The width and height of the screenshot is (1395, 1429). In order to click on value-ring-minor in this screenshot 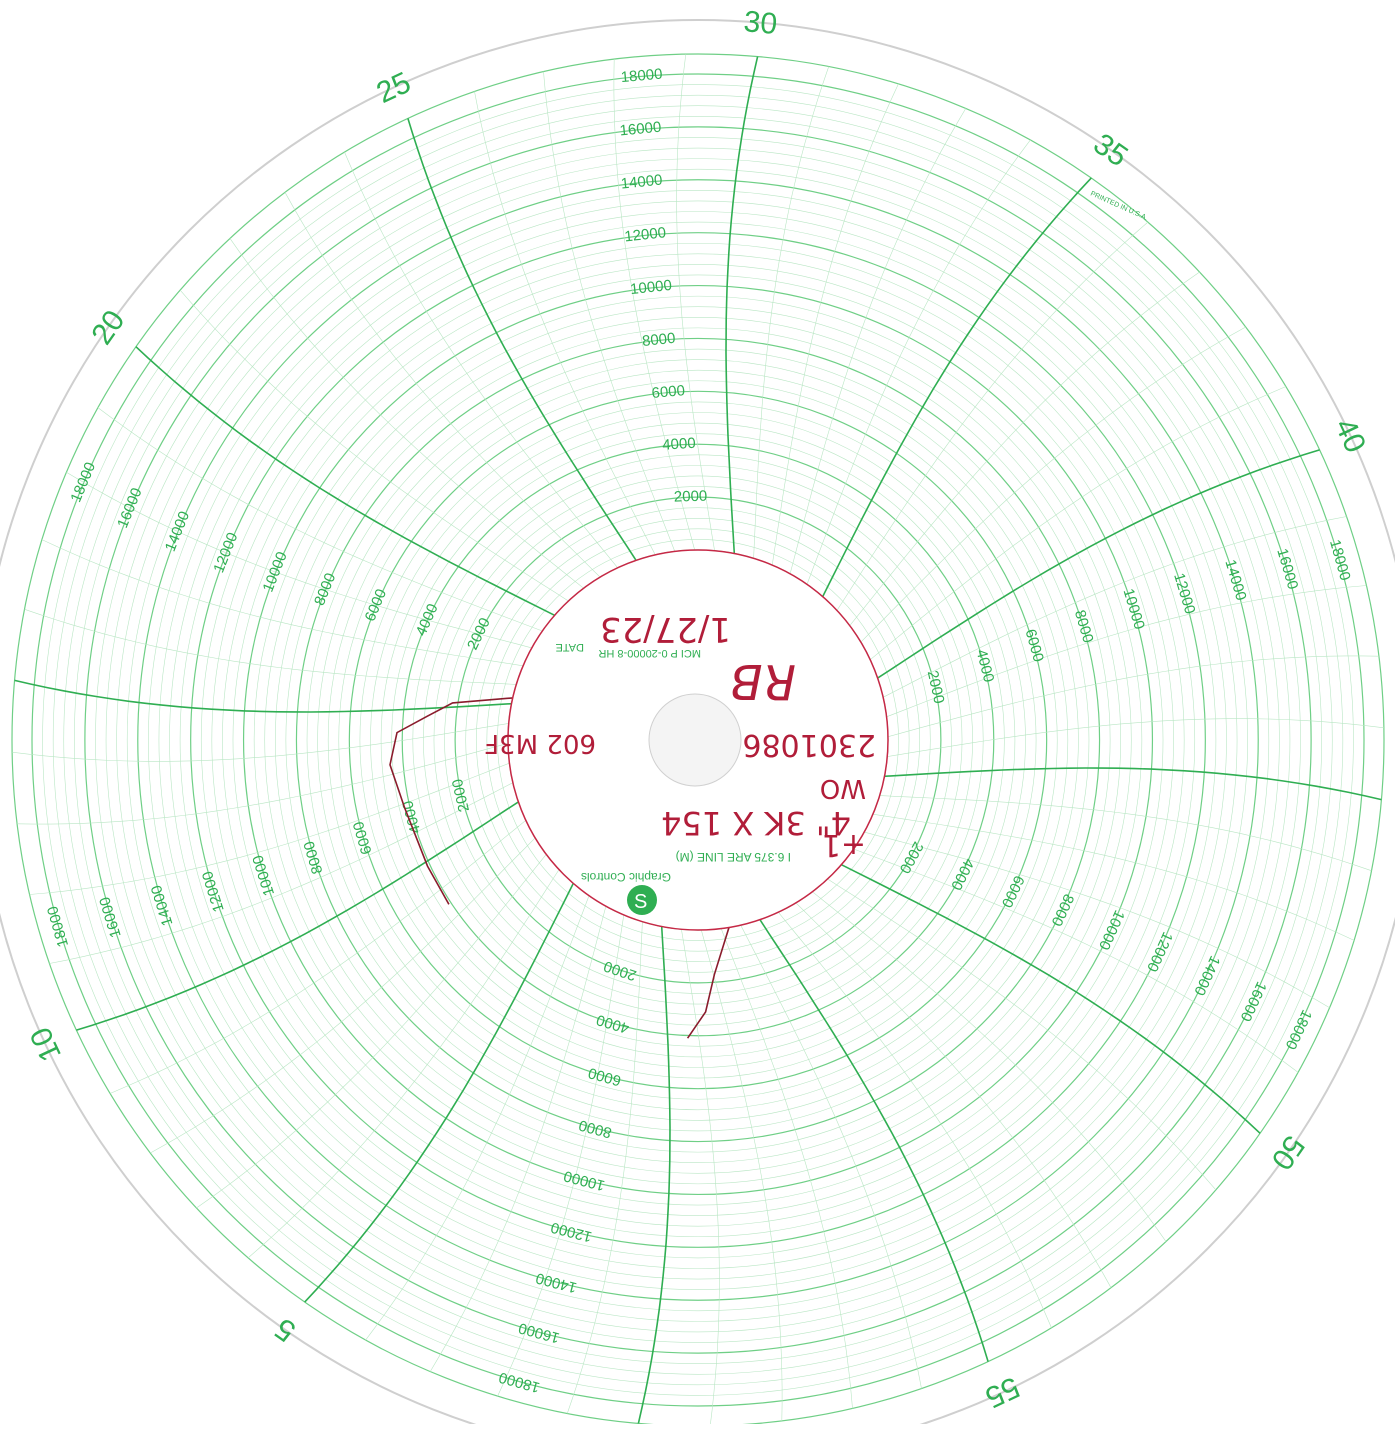, I will do `click(698, 740)`.